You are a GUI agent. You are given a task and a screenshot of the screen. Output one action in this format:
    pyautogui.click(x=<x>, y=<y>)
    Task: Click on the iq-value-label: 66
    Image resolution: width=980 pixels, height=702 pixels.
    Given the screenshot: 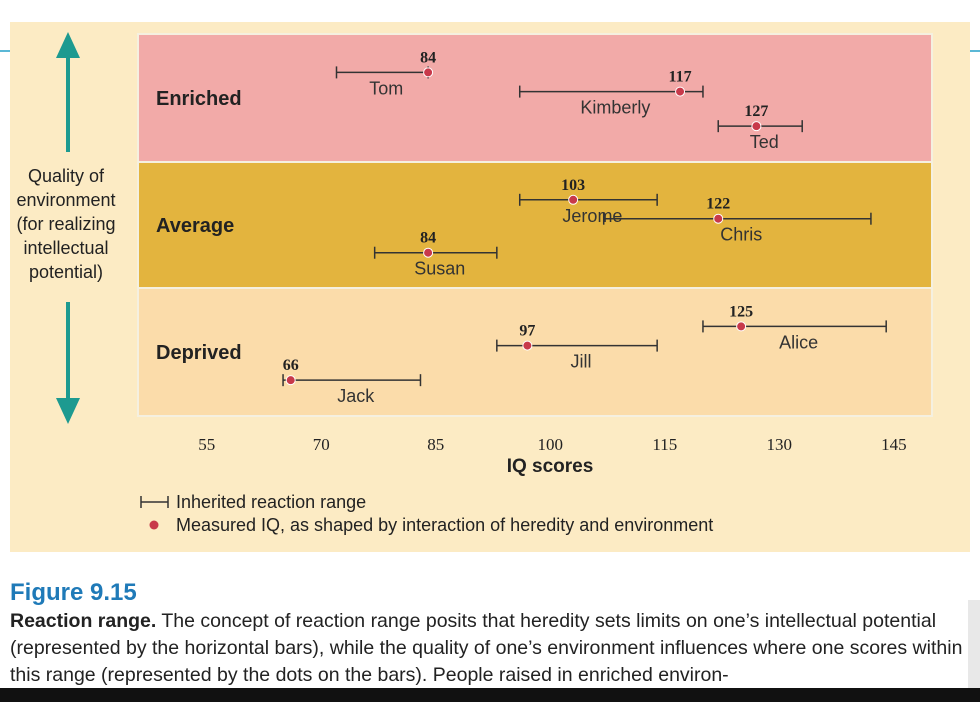 What is the action you would take?
    pyautogui.click(x=291, y=365)
    